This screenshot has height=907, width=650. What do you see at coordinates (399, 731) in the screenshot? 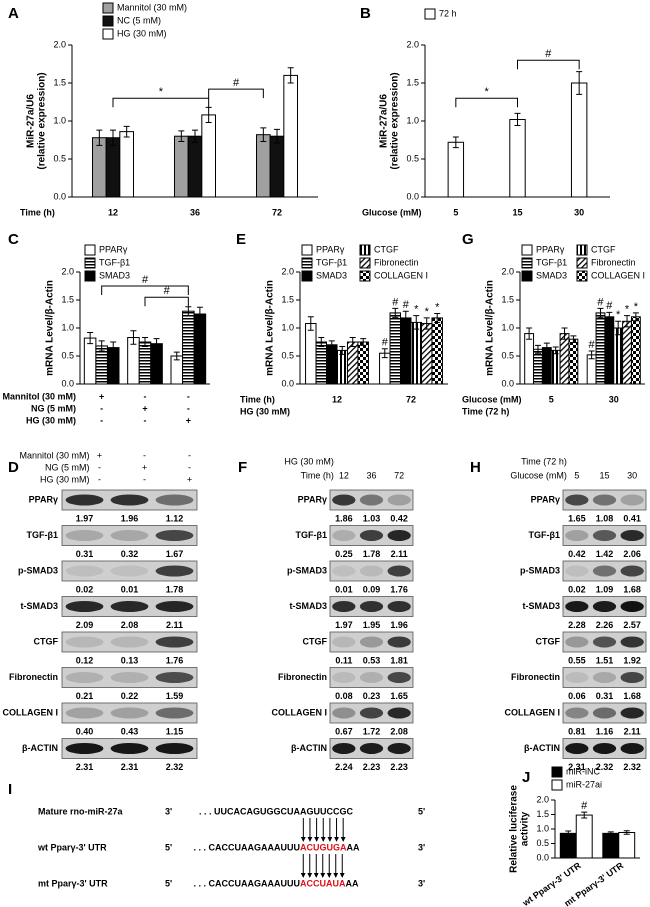
I see `densitometry-value: 2.08` at bounding box center [399, 731].